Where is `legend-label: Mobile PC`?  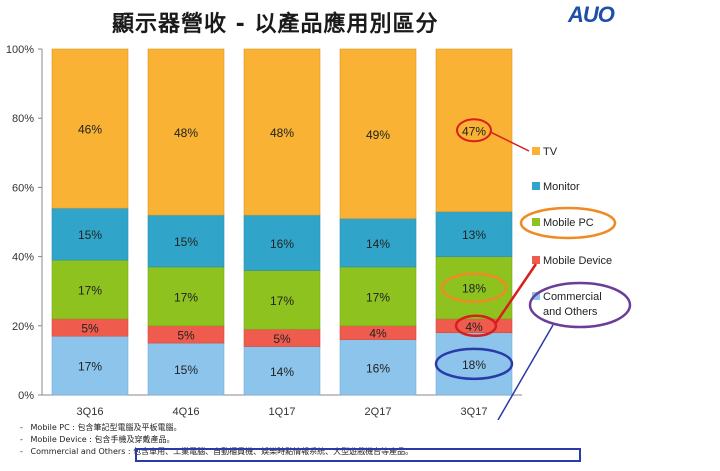 legend-label: Mobile PC is located at coordinates (568, 223).